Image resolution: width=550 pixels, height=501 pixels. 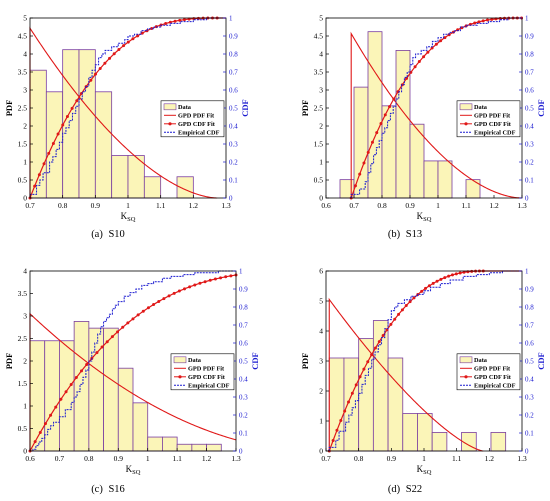 I want to click on legend-swatch-data, so click(x=170, y=107).